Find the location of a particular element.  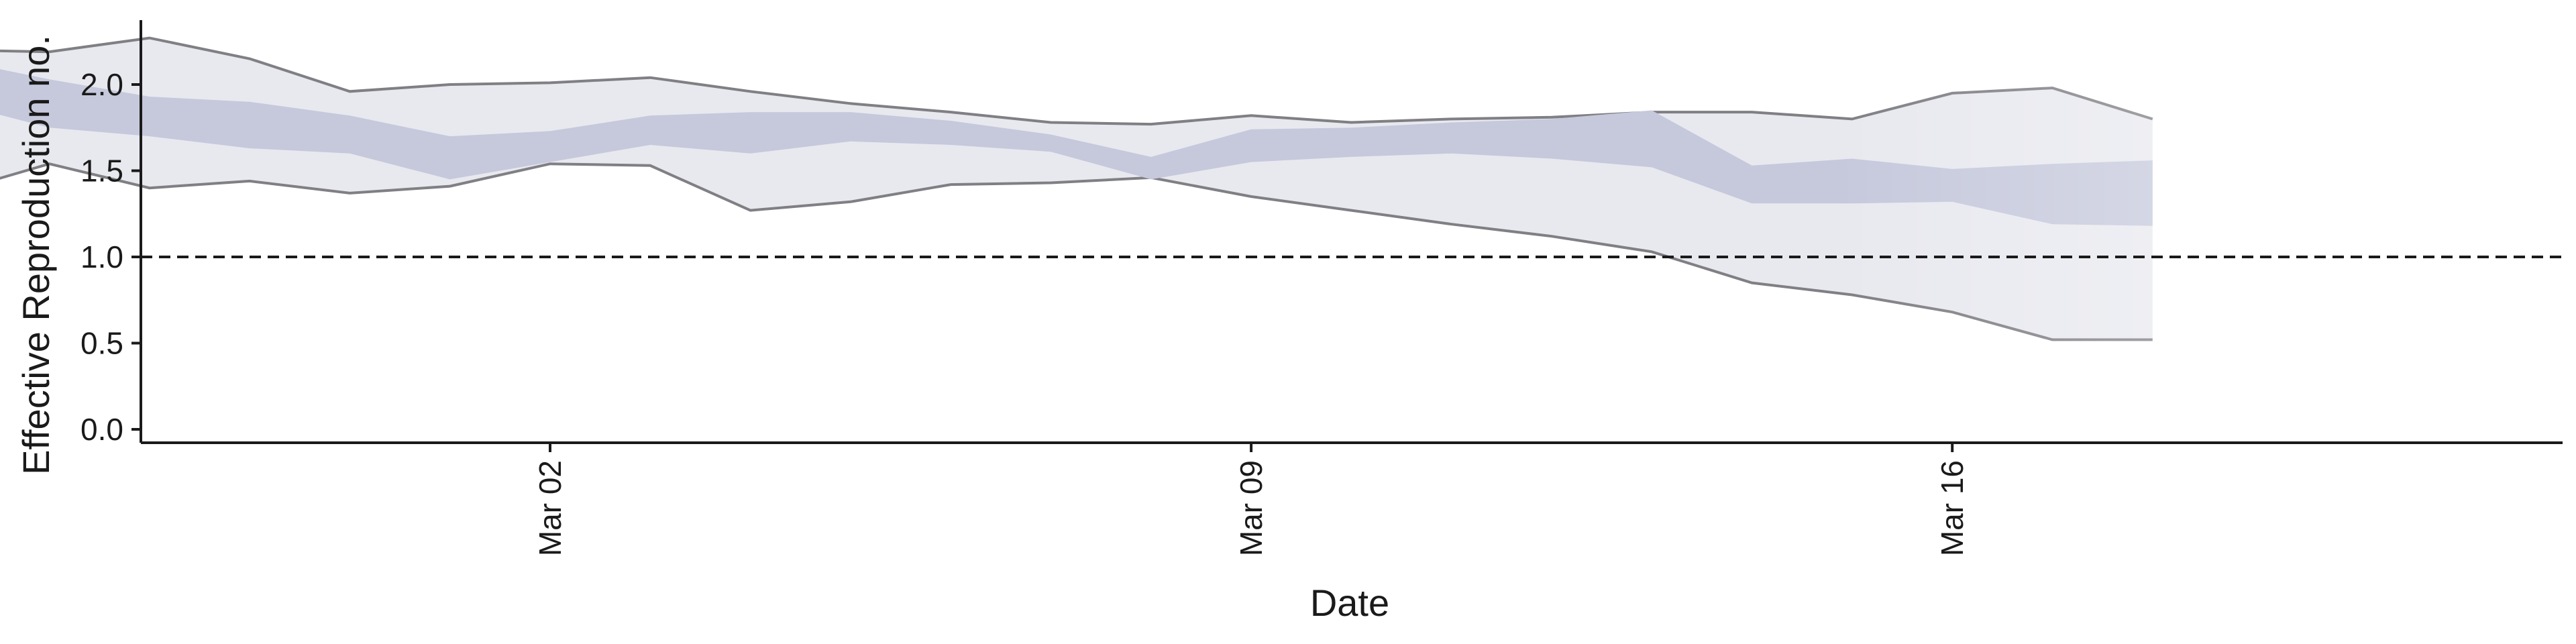

x-tick-label: Mar 09 is located at coordinates (1251, 508).